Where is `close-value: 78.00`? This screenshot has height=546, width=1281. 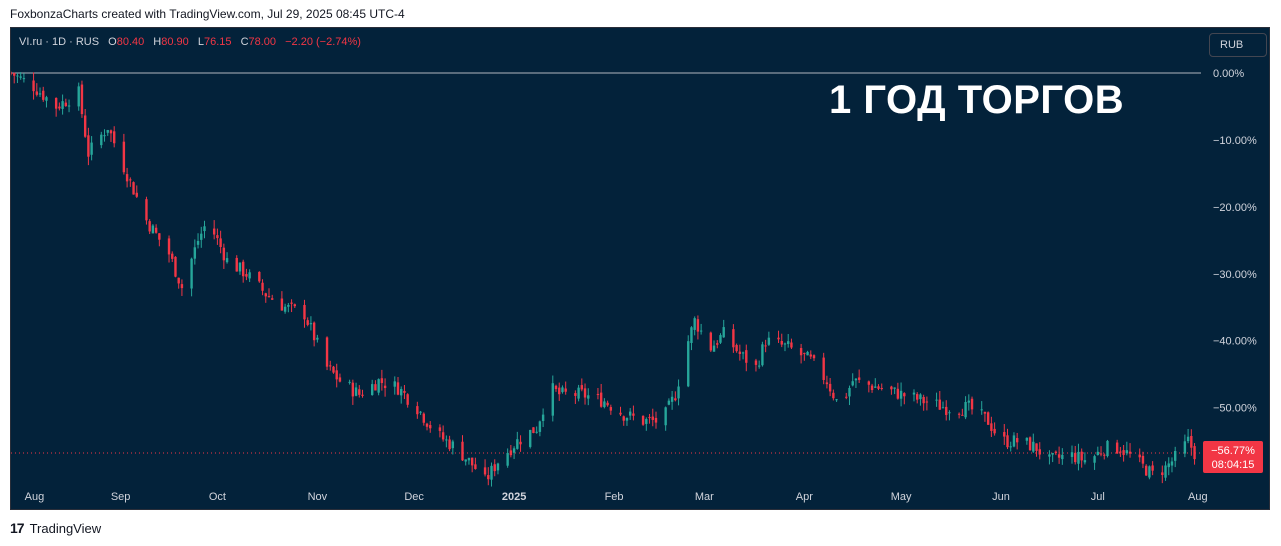 close-value: 78.00 is located at coordinates (262, 42).